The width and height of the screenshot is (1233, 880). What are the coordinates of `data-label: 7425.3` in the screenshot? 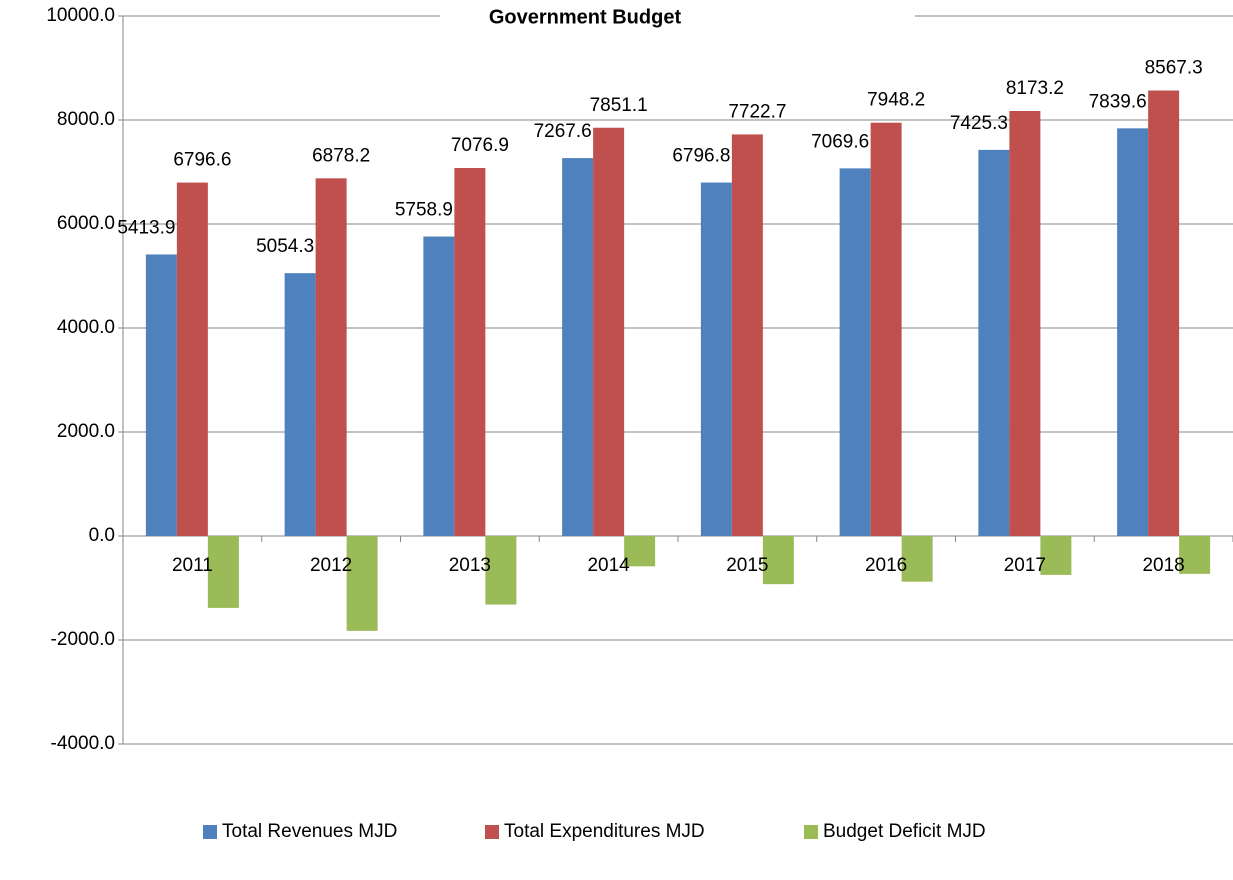 It's located at (979, 123).